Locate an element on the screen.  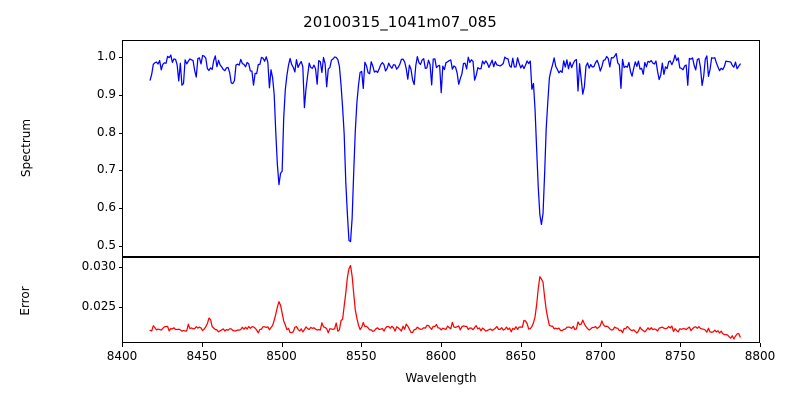
x-tick-label: 8800 is located at coordinates (760, 356).